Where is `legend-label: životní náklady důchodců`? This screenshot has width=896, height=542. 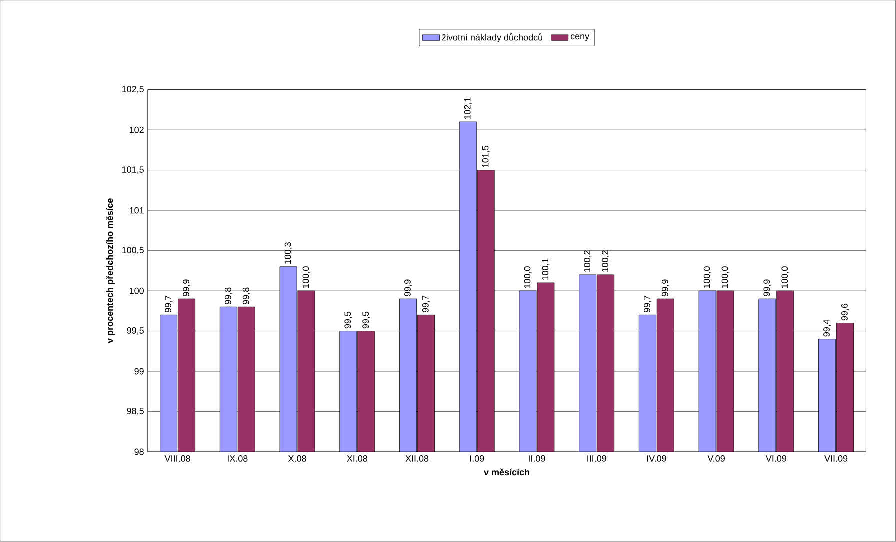
legend-label: životní náklady důchodců is located at coordinates (492, 38).